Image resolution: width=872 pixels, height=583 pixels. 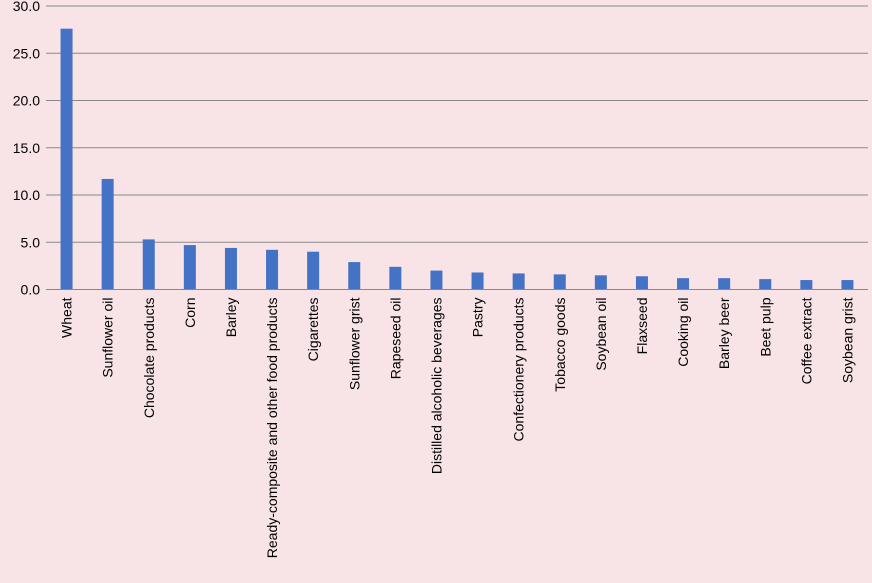 I want to click on x-tick-label: Coffee extract, so click(x=806, y=340).